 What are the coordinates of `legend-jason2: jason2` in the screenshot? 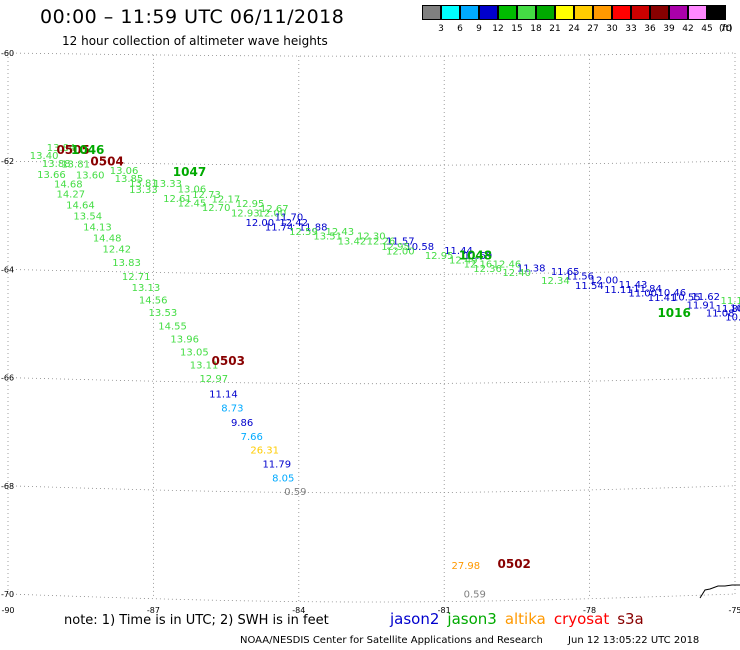 It's located at (415, 619).